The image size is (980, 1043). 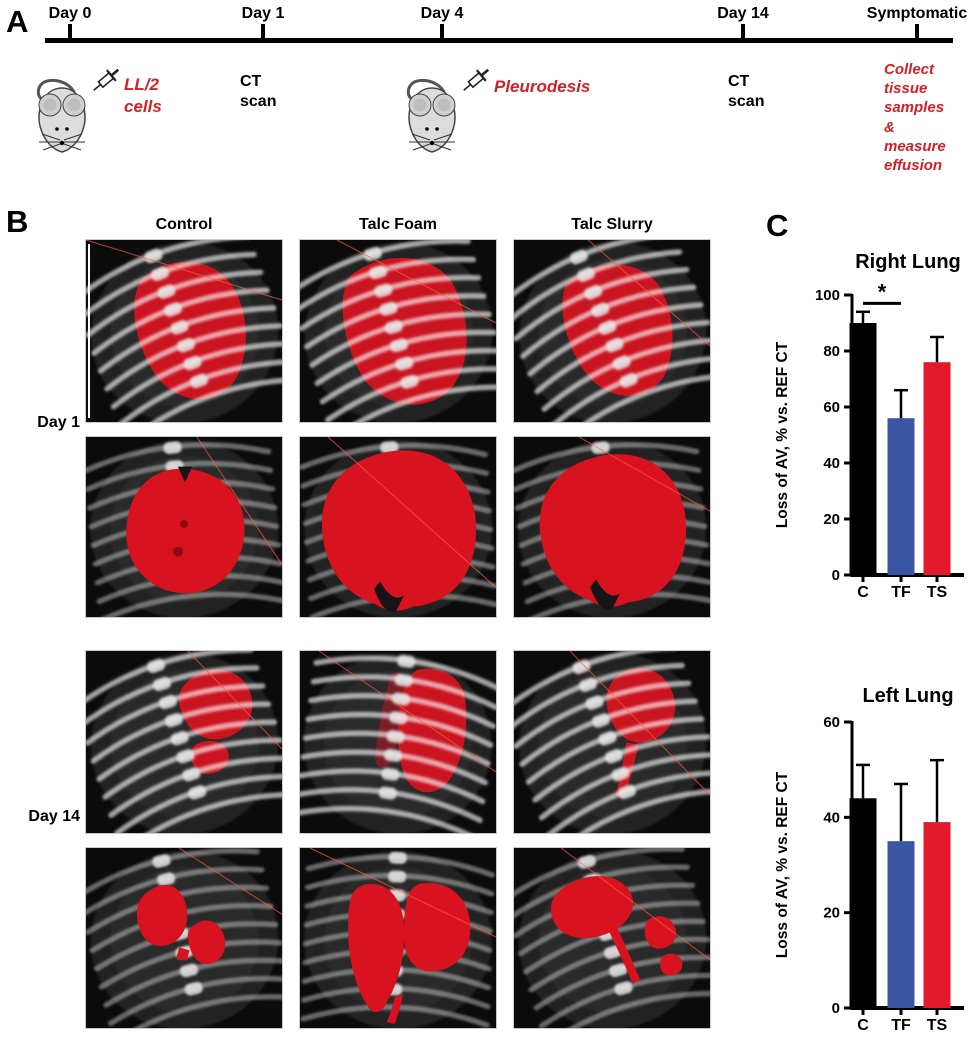 I want to click on panel-c-label: C, so click(x=777, y=225).